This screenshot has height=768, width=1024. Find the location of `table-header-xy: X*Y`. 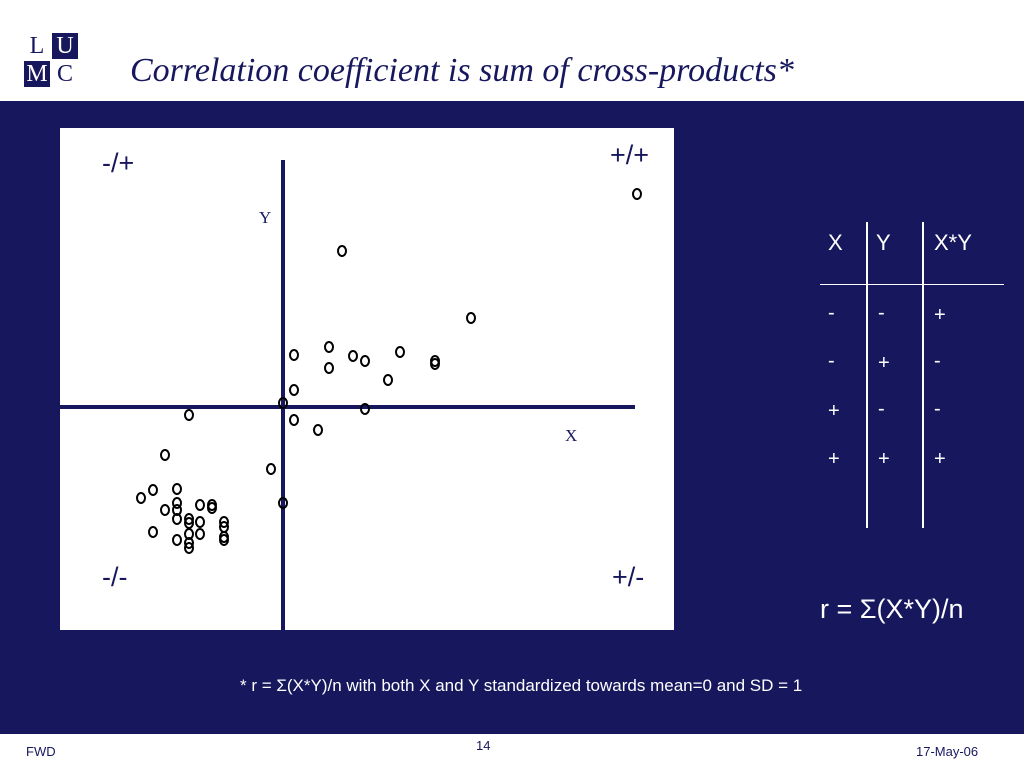

table-header-xy: X*Y is located at coordinates (953, 242).